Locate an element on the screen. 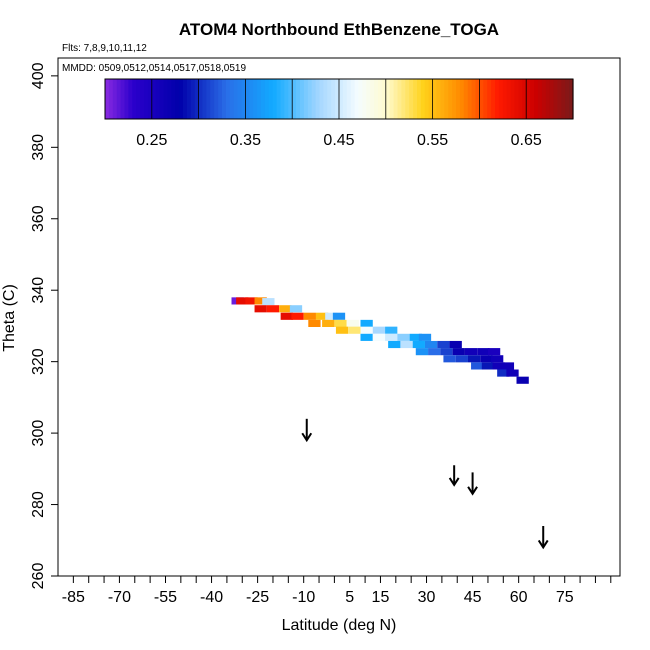 This screenshot has height=650, width=650. y-tick-label: 280 is located at coordinates (38, 504).